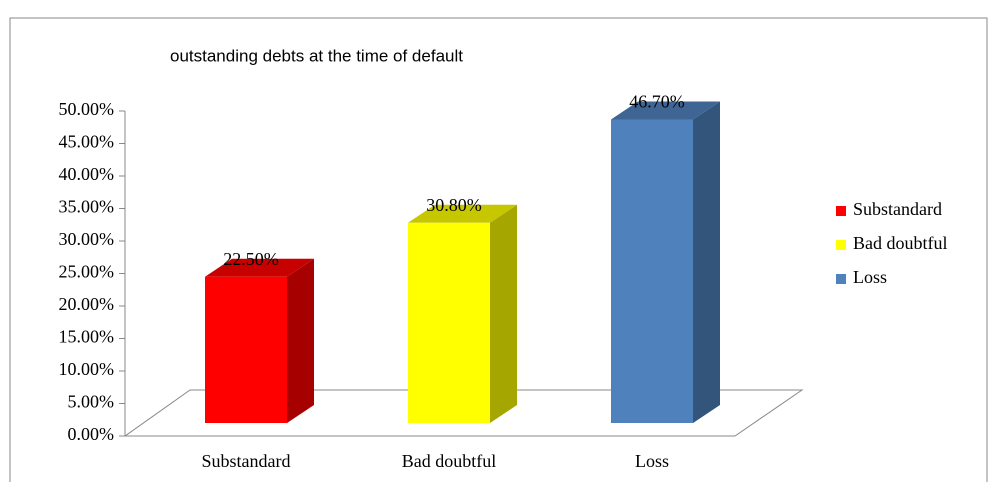 The image size is (990, 482). What do you see at coordinates (87, 239) in the screenshot?
I see `y-tick-label: 30.00%` at bounding box center [87, 239].